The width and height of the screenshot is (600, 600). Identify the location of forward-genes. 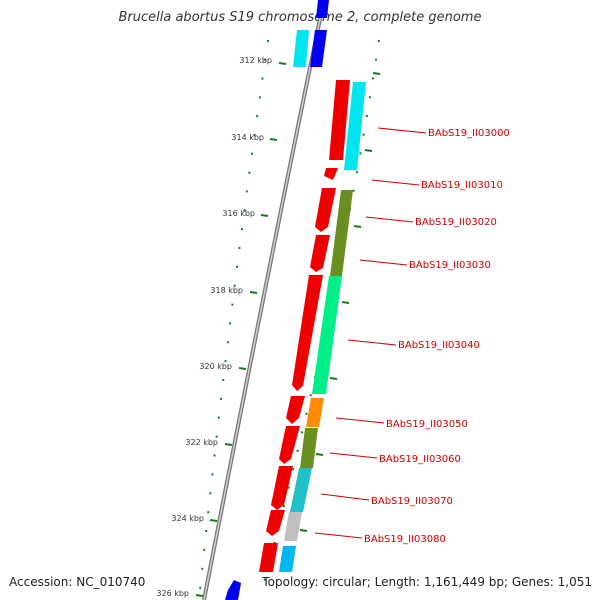
(304, 326).